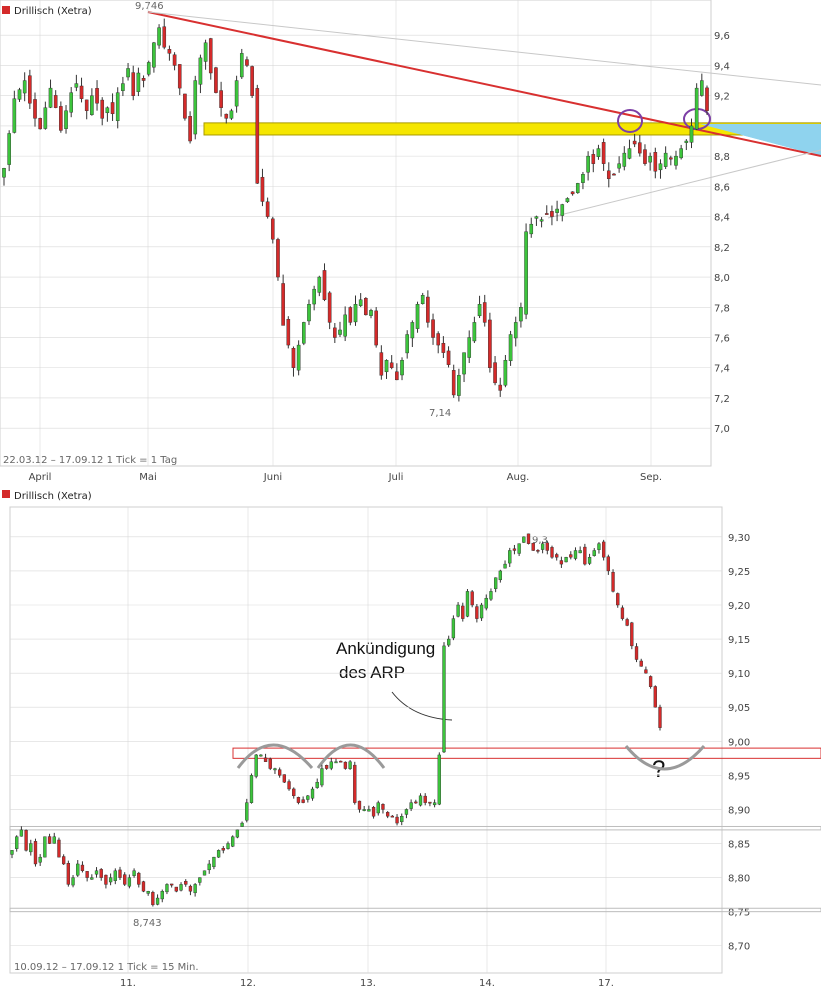  Describe the element at coordinates (385, 648) in the screenshot. I see `annotation-arp-line1: Ankündigung` at that location.